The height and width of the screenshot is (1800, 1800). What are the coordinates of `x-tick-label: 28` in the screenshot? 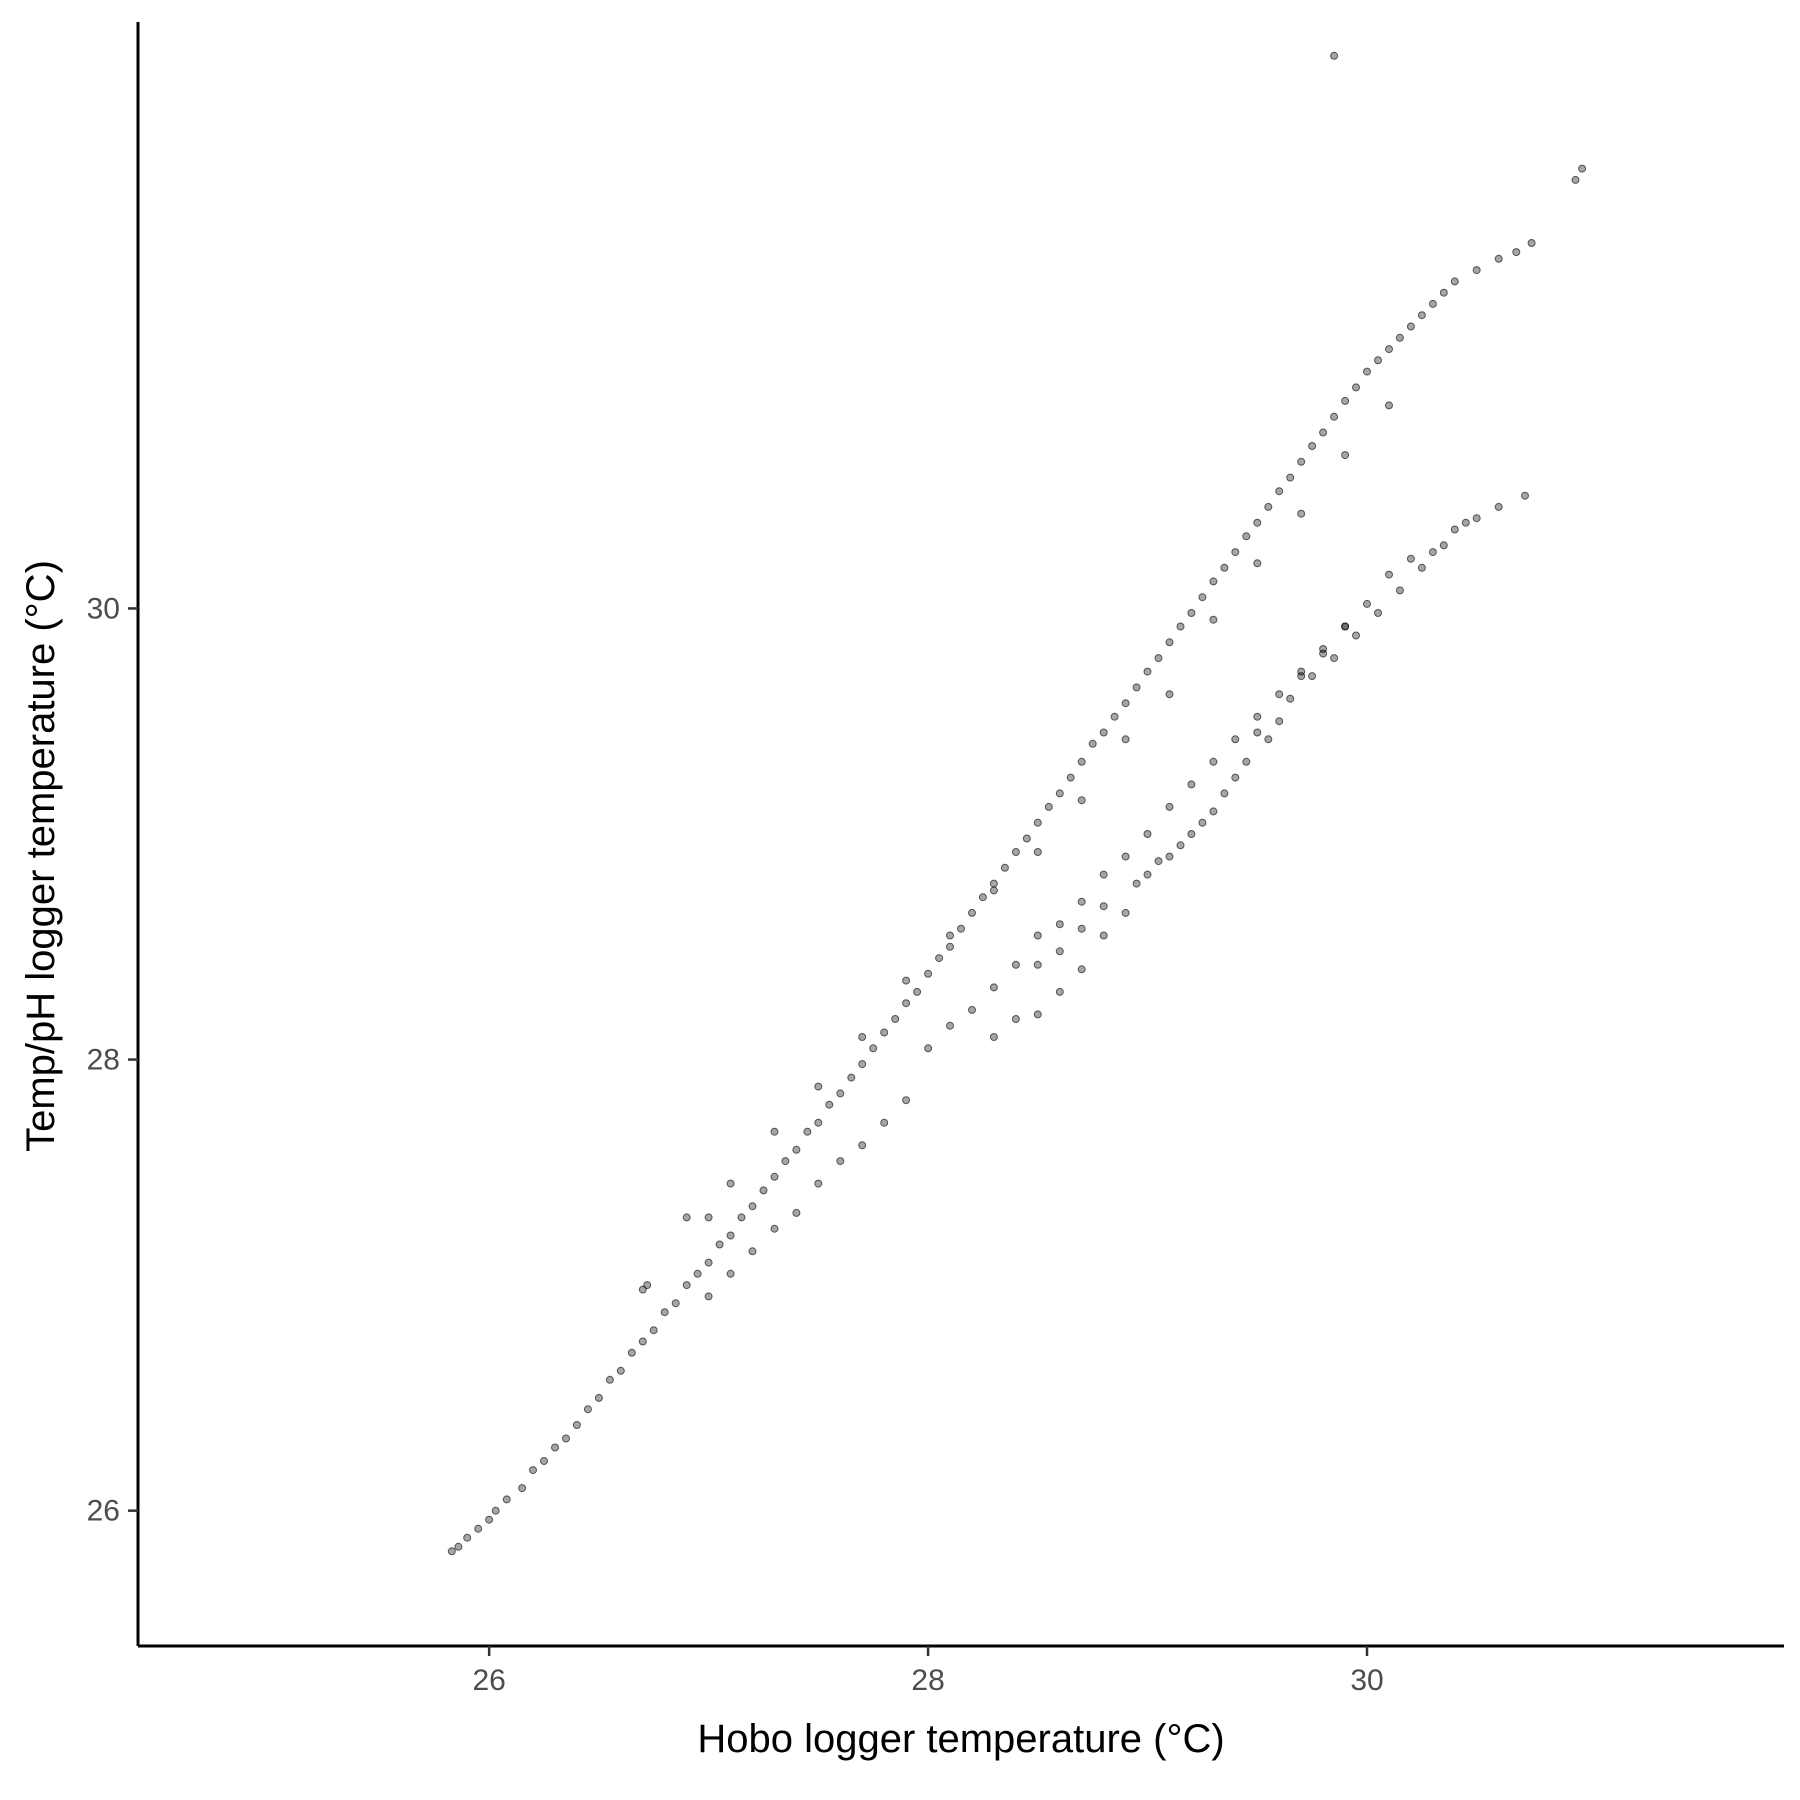 It's located at (927, 1680).